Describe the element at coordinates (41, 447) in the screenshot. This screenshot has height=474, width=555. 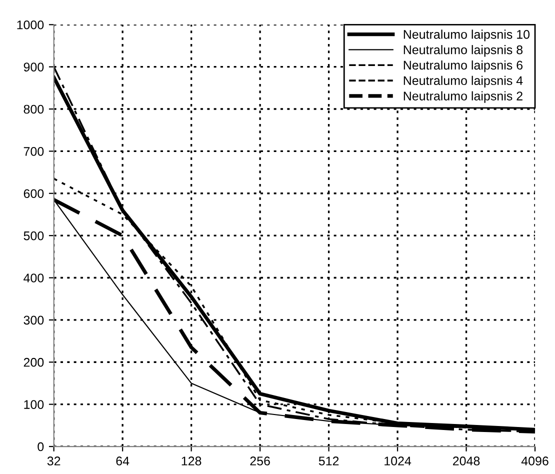
I see `y-tick-label: 0` at that location.